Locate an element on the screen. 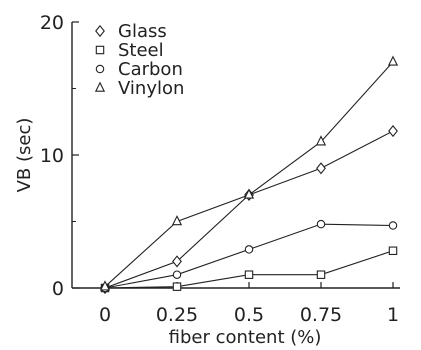 This screenshot has height=350, width=421. x-tick-label: 0 is located at coordinates (105, 315).